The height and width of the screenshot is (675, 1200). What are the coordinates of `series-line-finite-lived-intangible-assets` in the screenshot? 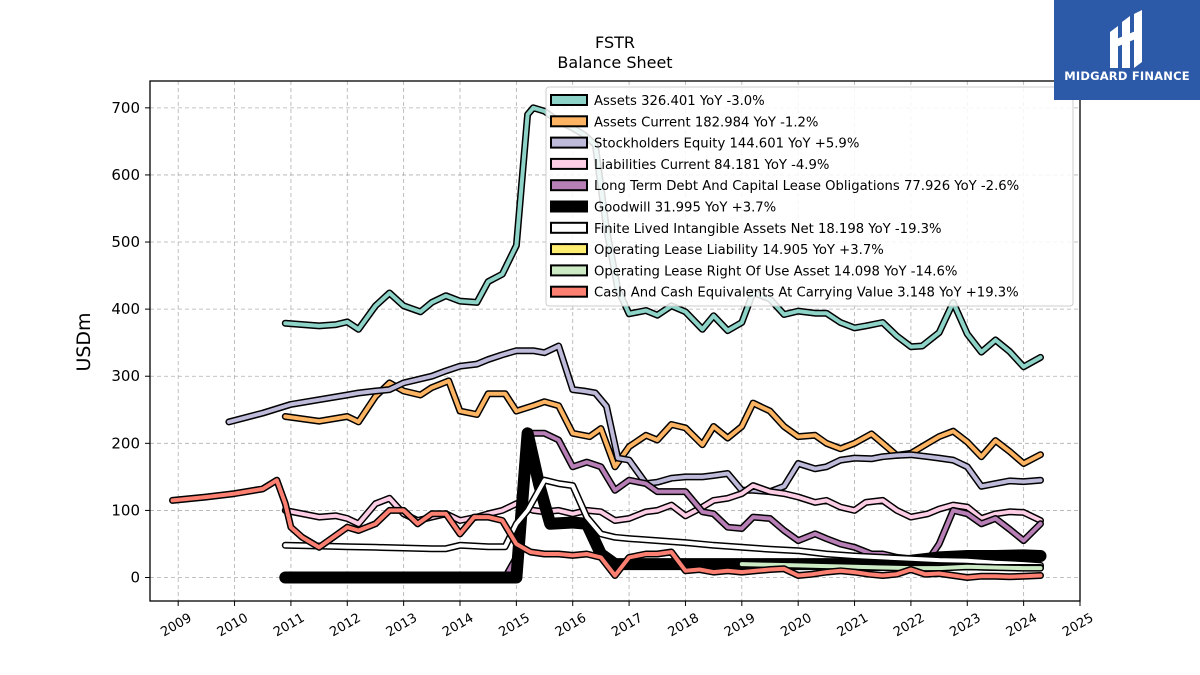 It's located at (663, 523).